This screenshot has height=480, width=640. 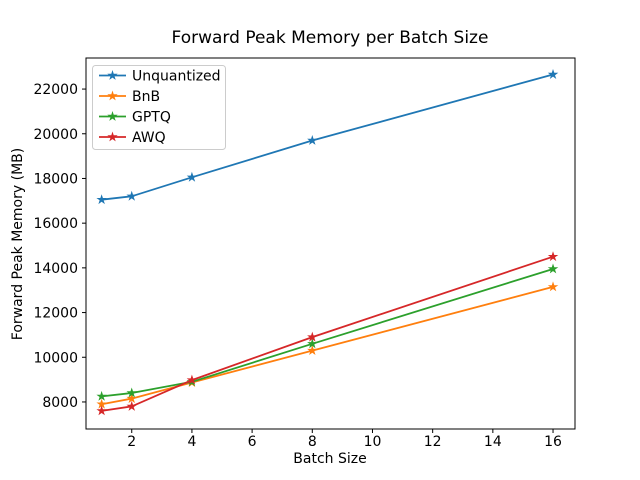 What do you see at coordinates (55, 179) in the screenshot?
I see `y-tick-label: 18000` at bounding box center [55, 179].